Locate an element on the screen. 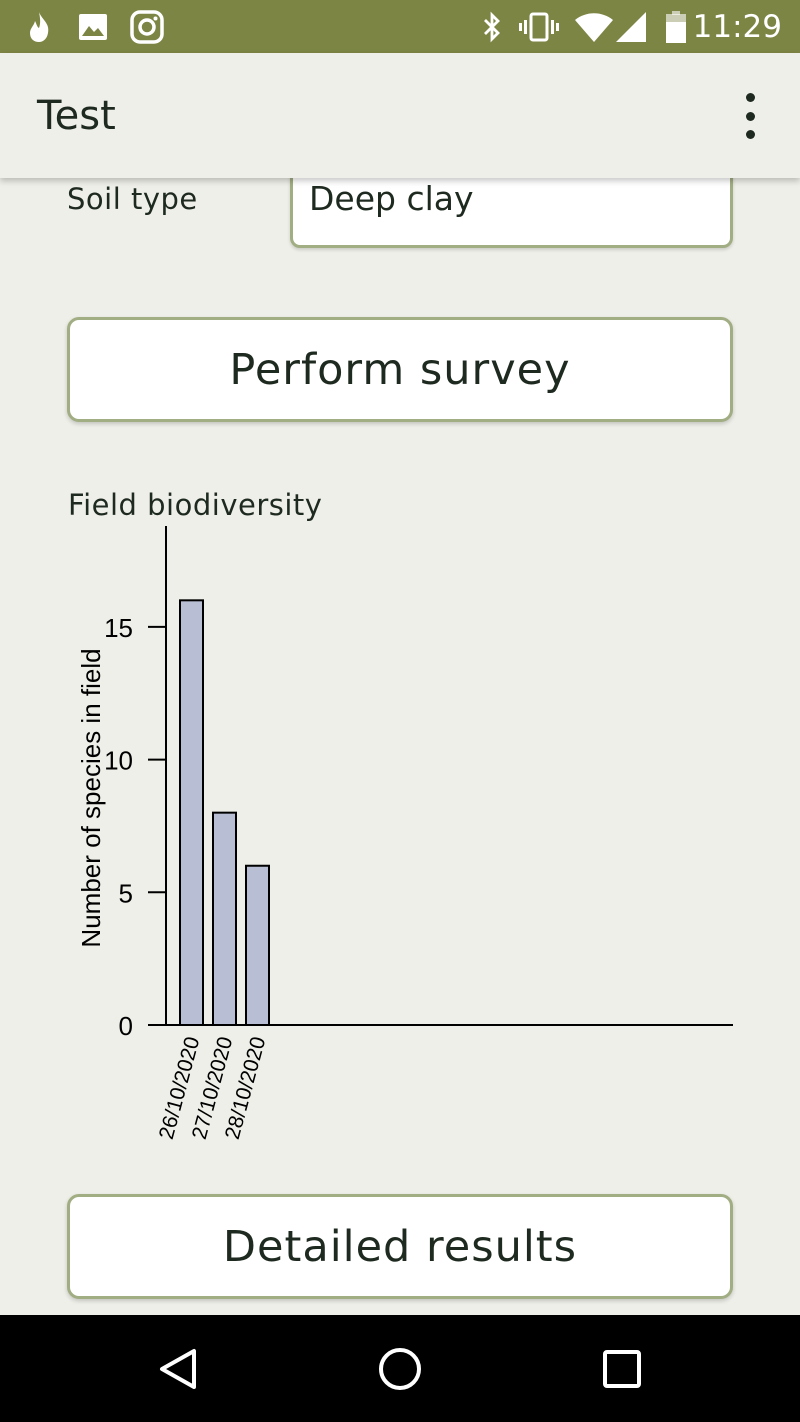 The image size is (800, 1422). app-bar: Test is located at coordinates (400, 115).